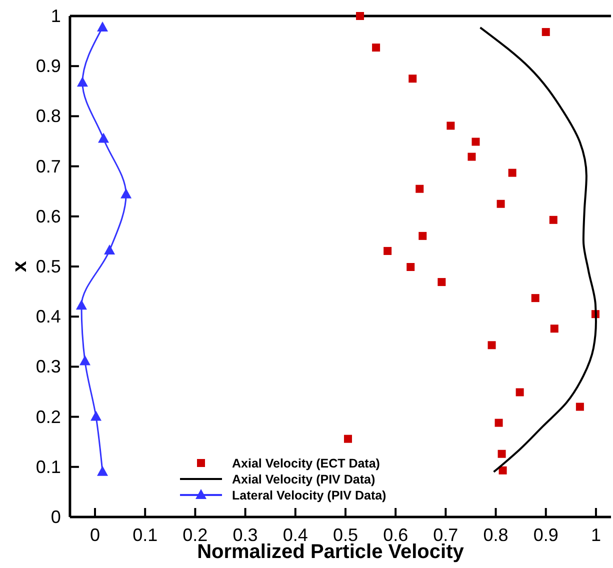 This screenshot has height=568, width=613. I want to click on legend-label: Axial Velocity (PIV Data), so click(304, 479).